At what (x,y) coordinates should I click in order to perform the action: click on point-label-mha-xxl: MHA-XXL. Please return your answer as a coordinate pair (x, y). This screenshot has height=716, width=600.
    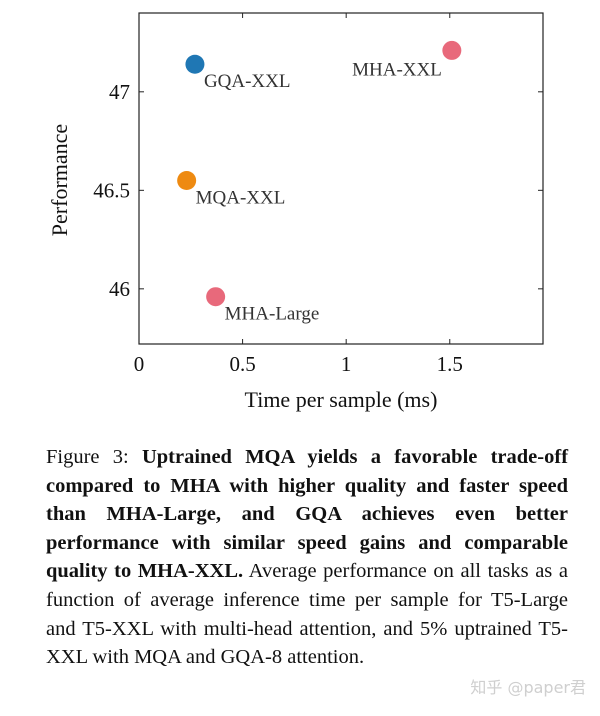
    Looking at the image, I should click on (397, 69).